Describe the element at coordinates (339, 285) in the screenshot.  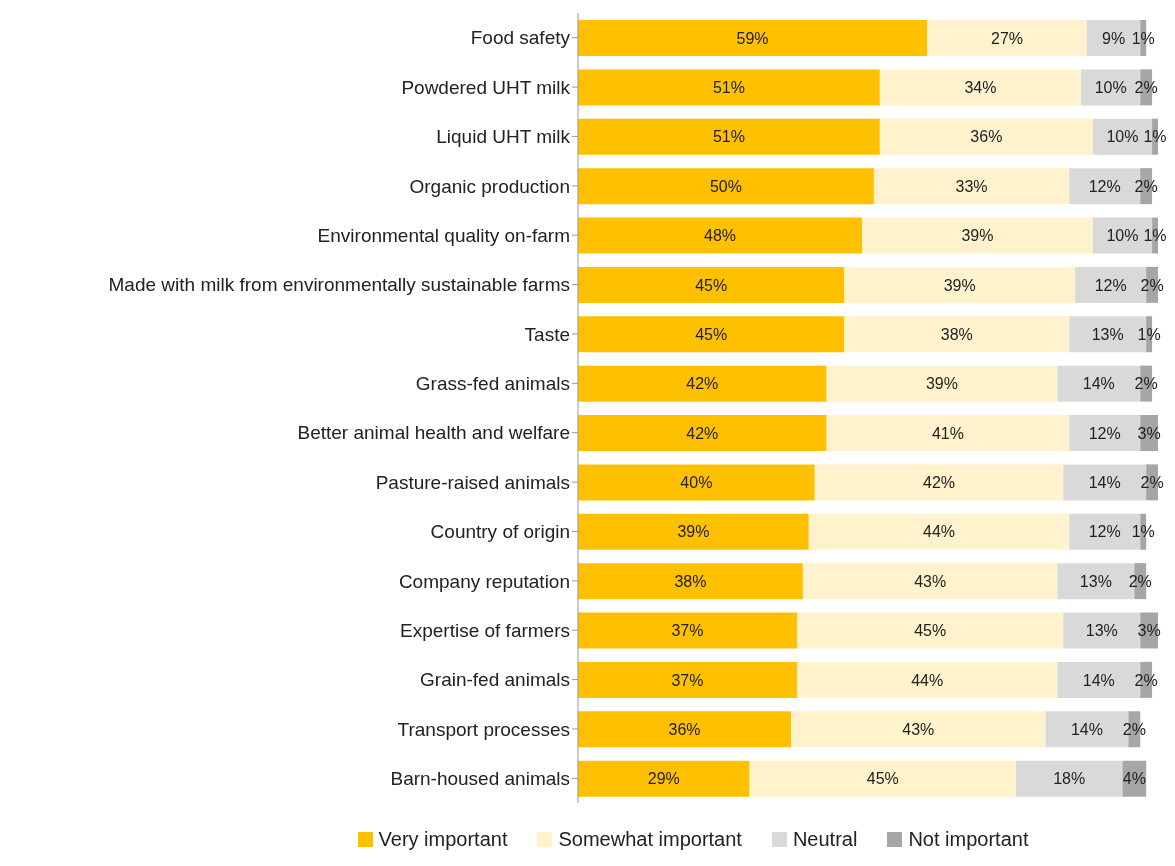
I see `y-tick-label: Made with milk from environmentally sustainable farms` at that location.